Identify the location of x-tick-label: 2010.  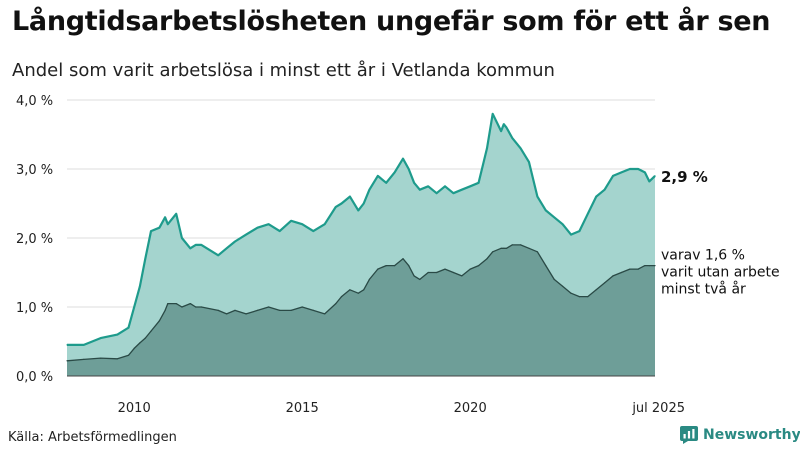
(134, 408).